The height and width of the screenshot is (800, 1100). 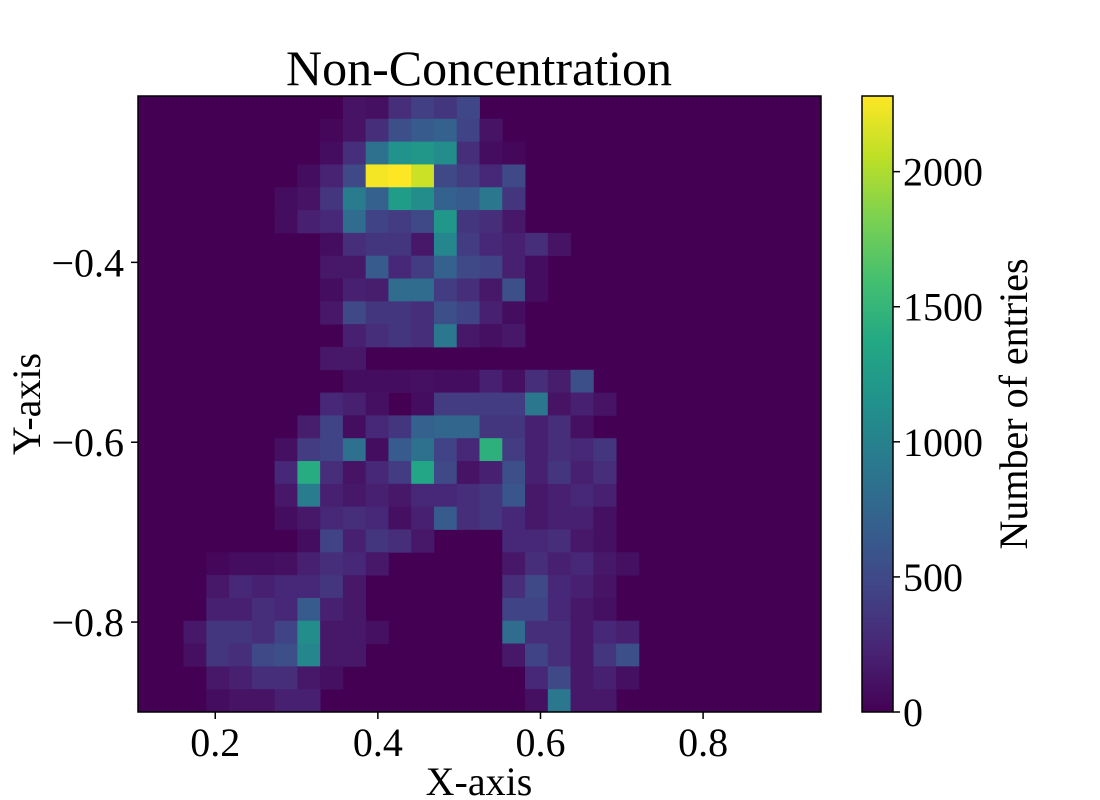 I want to click on colorbar-tick-label: 1500, so click(x=943, y=307).